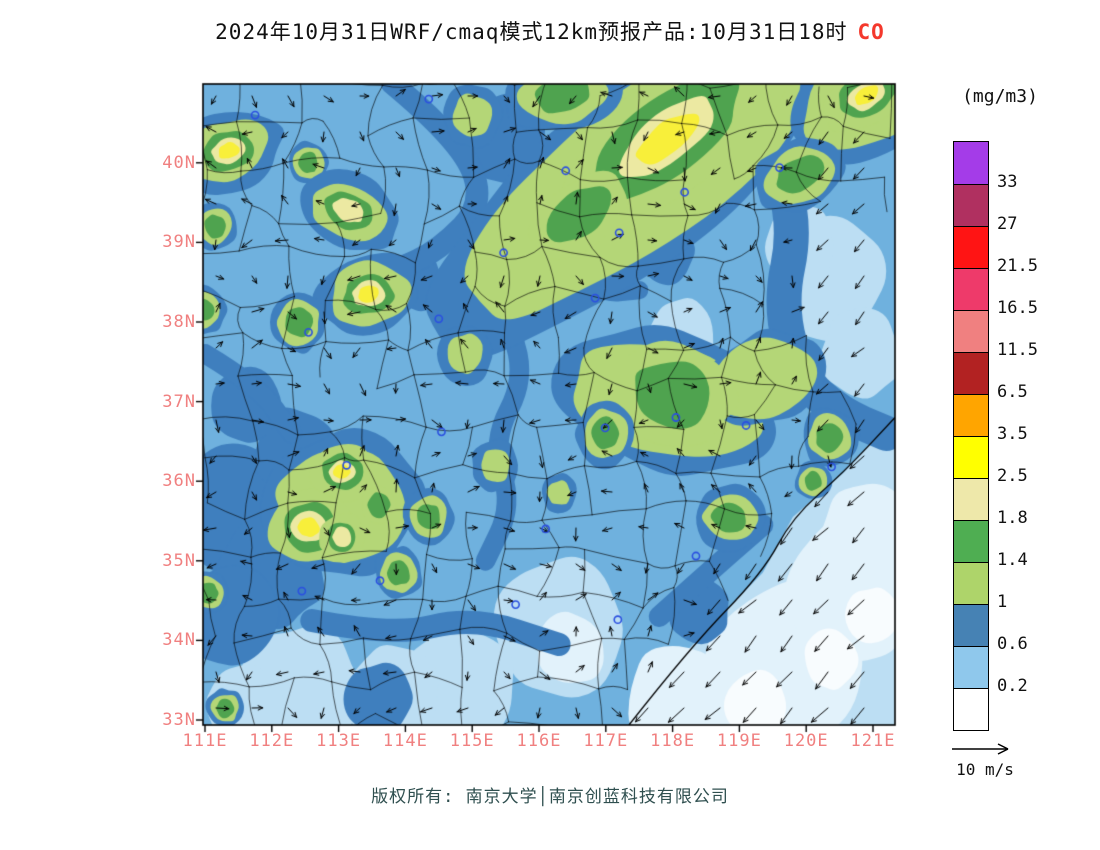 Image resolution: width=1100 pixels, height=850 pixels. I want to click on lon-axis-label: 114E, so click(405, 741).